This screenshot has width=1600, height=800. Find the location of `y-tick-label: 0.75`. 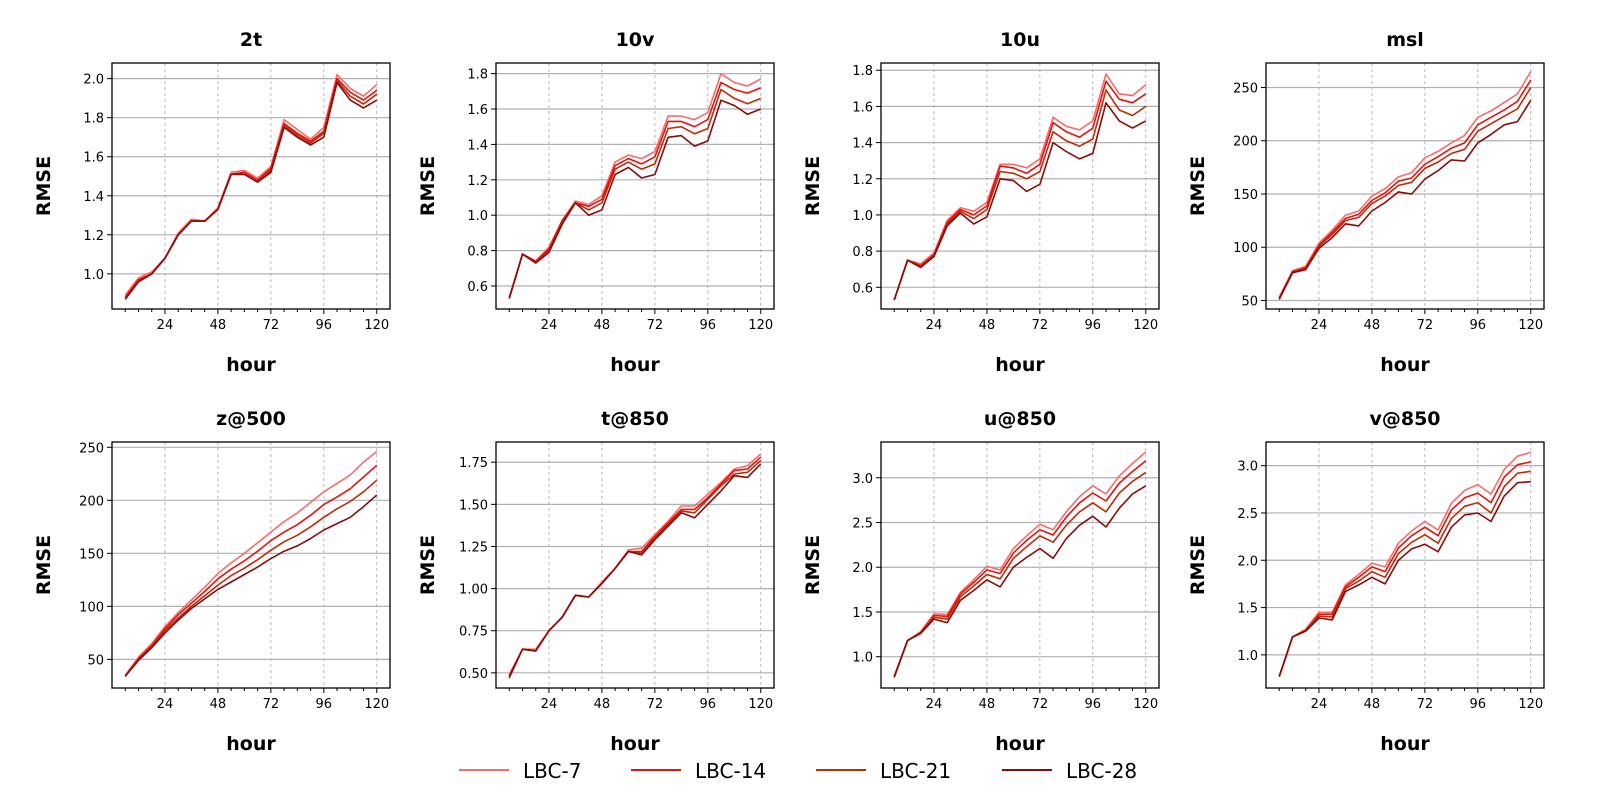

y-tick-label: 0.75 is located at coordinates (473, 632).